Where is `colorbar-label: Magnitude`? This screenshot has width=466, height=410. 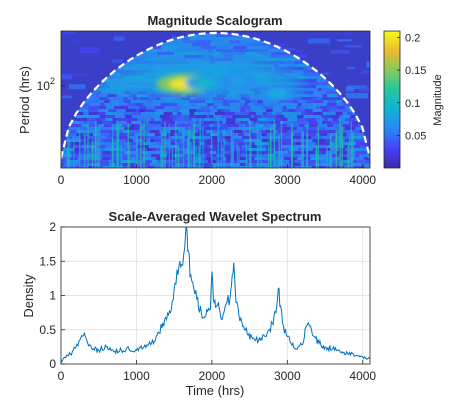
colorbar-label: Magnitude is located at coordinates (438, 99).